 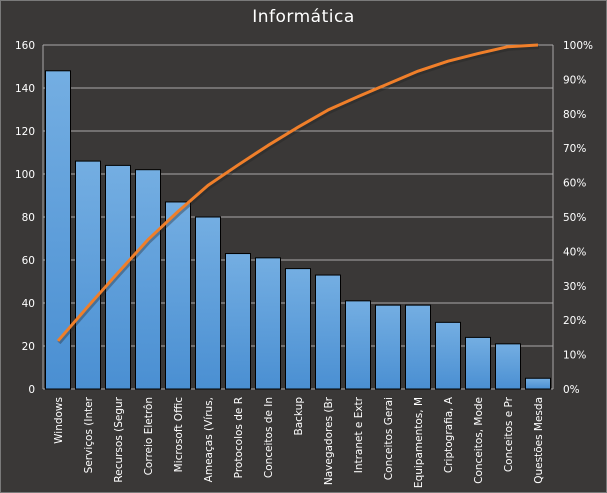 What do you see at coordinates (574, 149) in the screenshot?
I see `y2-tick-label: 70%` at bounding box center [574, 149].